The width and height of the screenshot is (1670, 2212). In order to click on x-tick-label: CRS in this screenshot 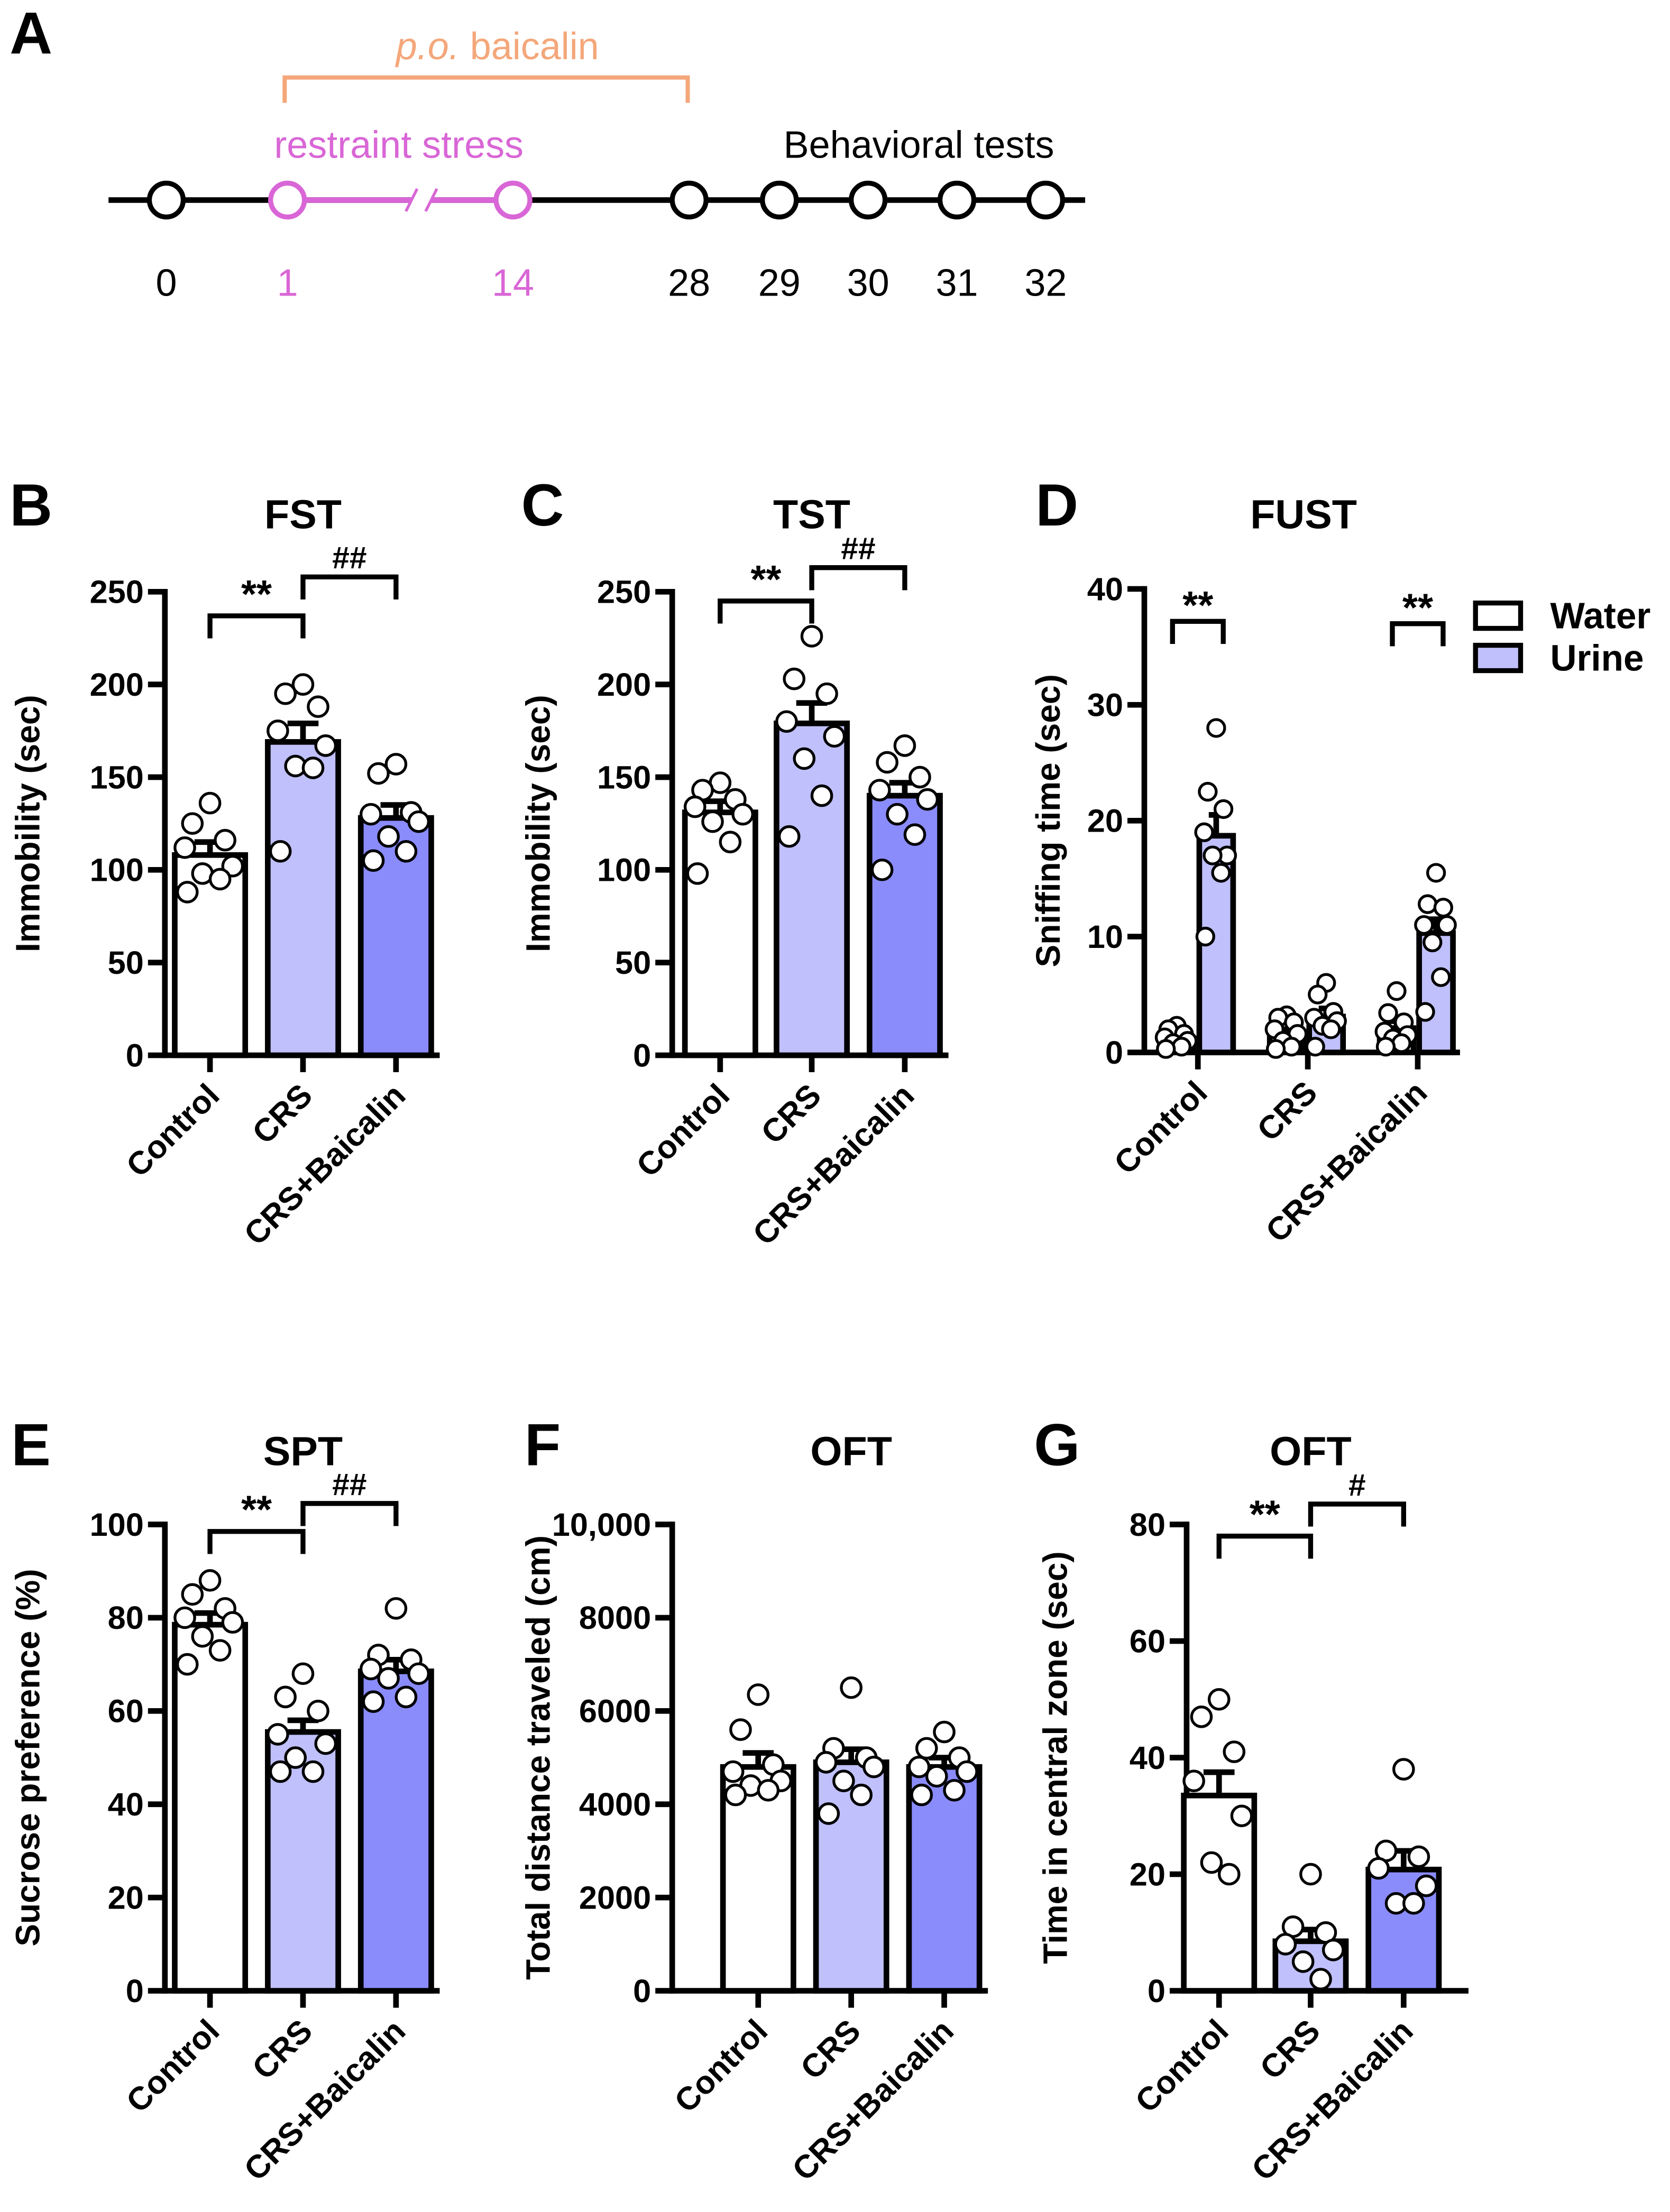, I will do `click(1290, 2050)`.